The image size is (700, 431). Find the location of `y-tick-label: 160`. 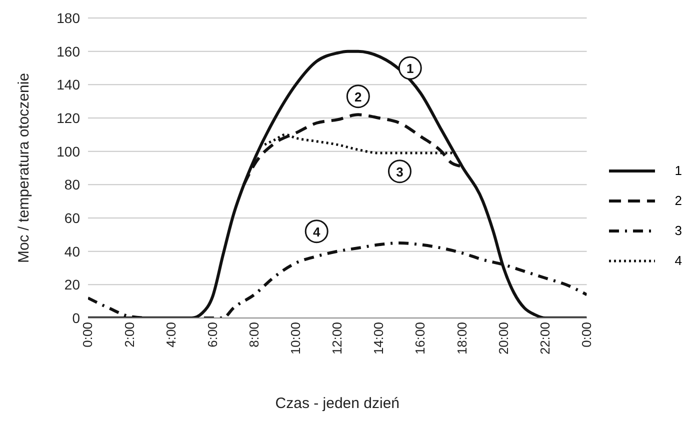

y-tick-label: 160 is located at coordinates (68, 51).